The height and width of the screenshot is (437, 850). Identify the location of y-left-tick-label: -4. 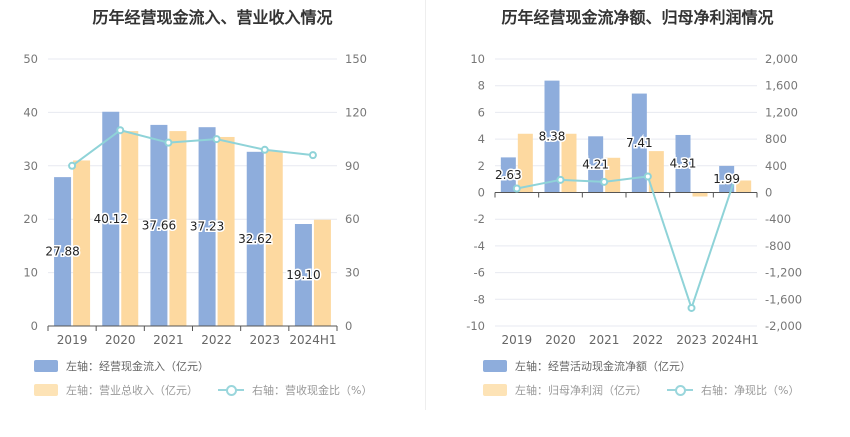
(479, 246).